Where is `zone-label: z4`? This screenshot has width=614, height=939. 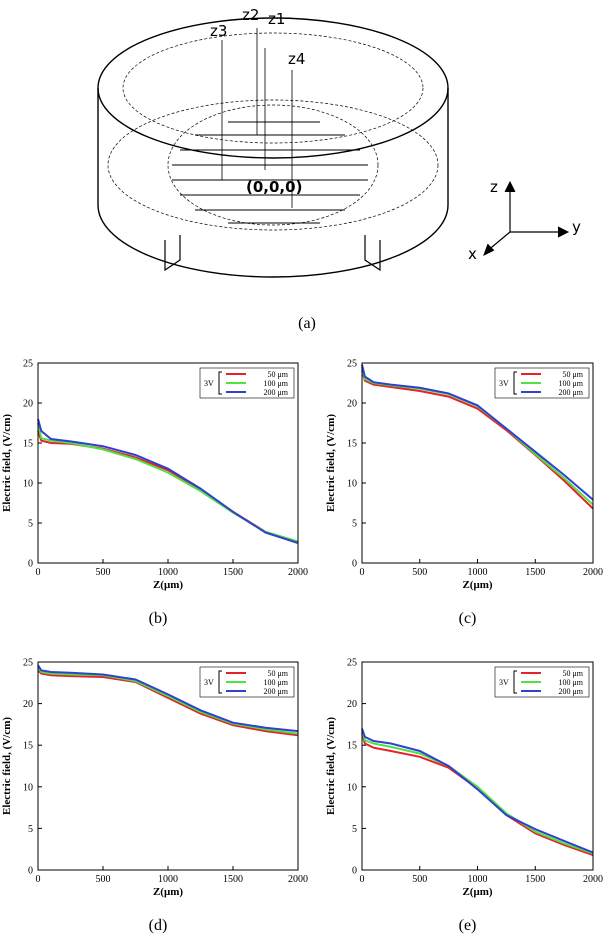 zone-label: z4 is located at coordinates (296, 59).